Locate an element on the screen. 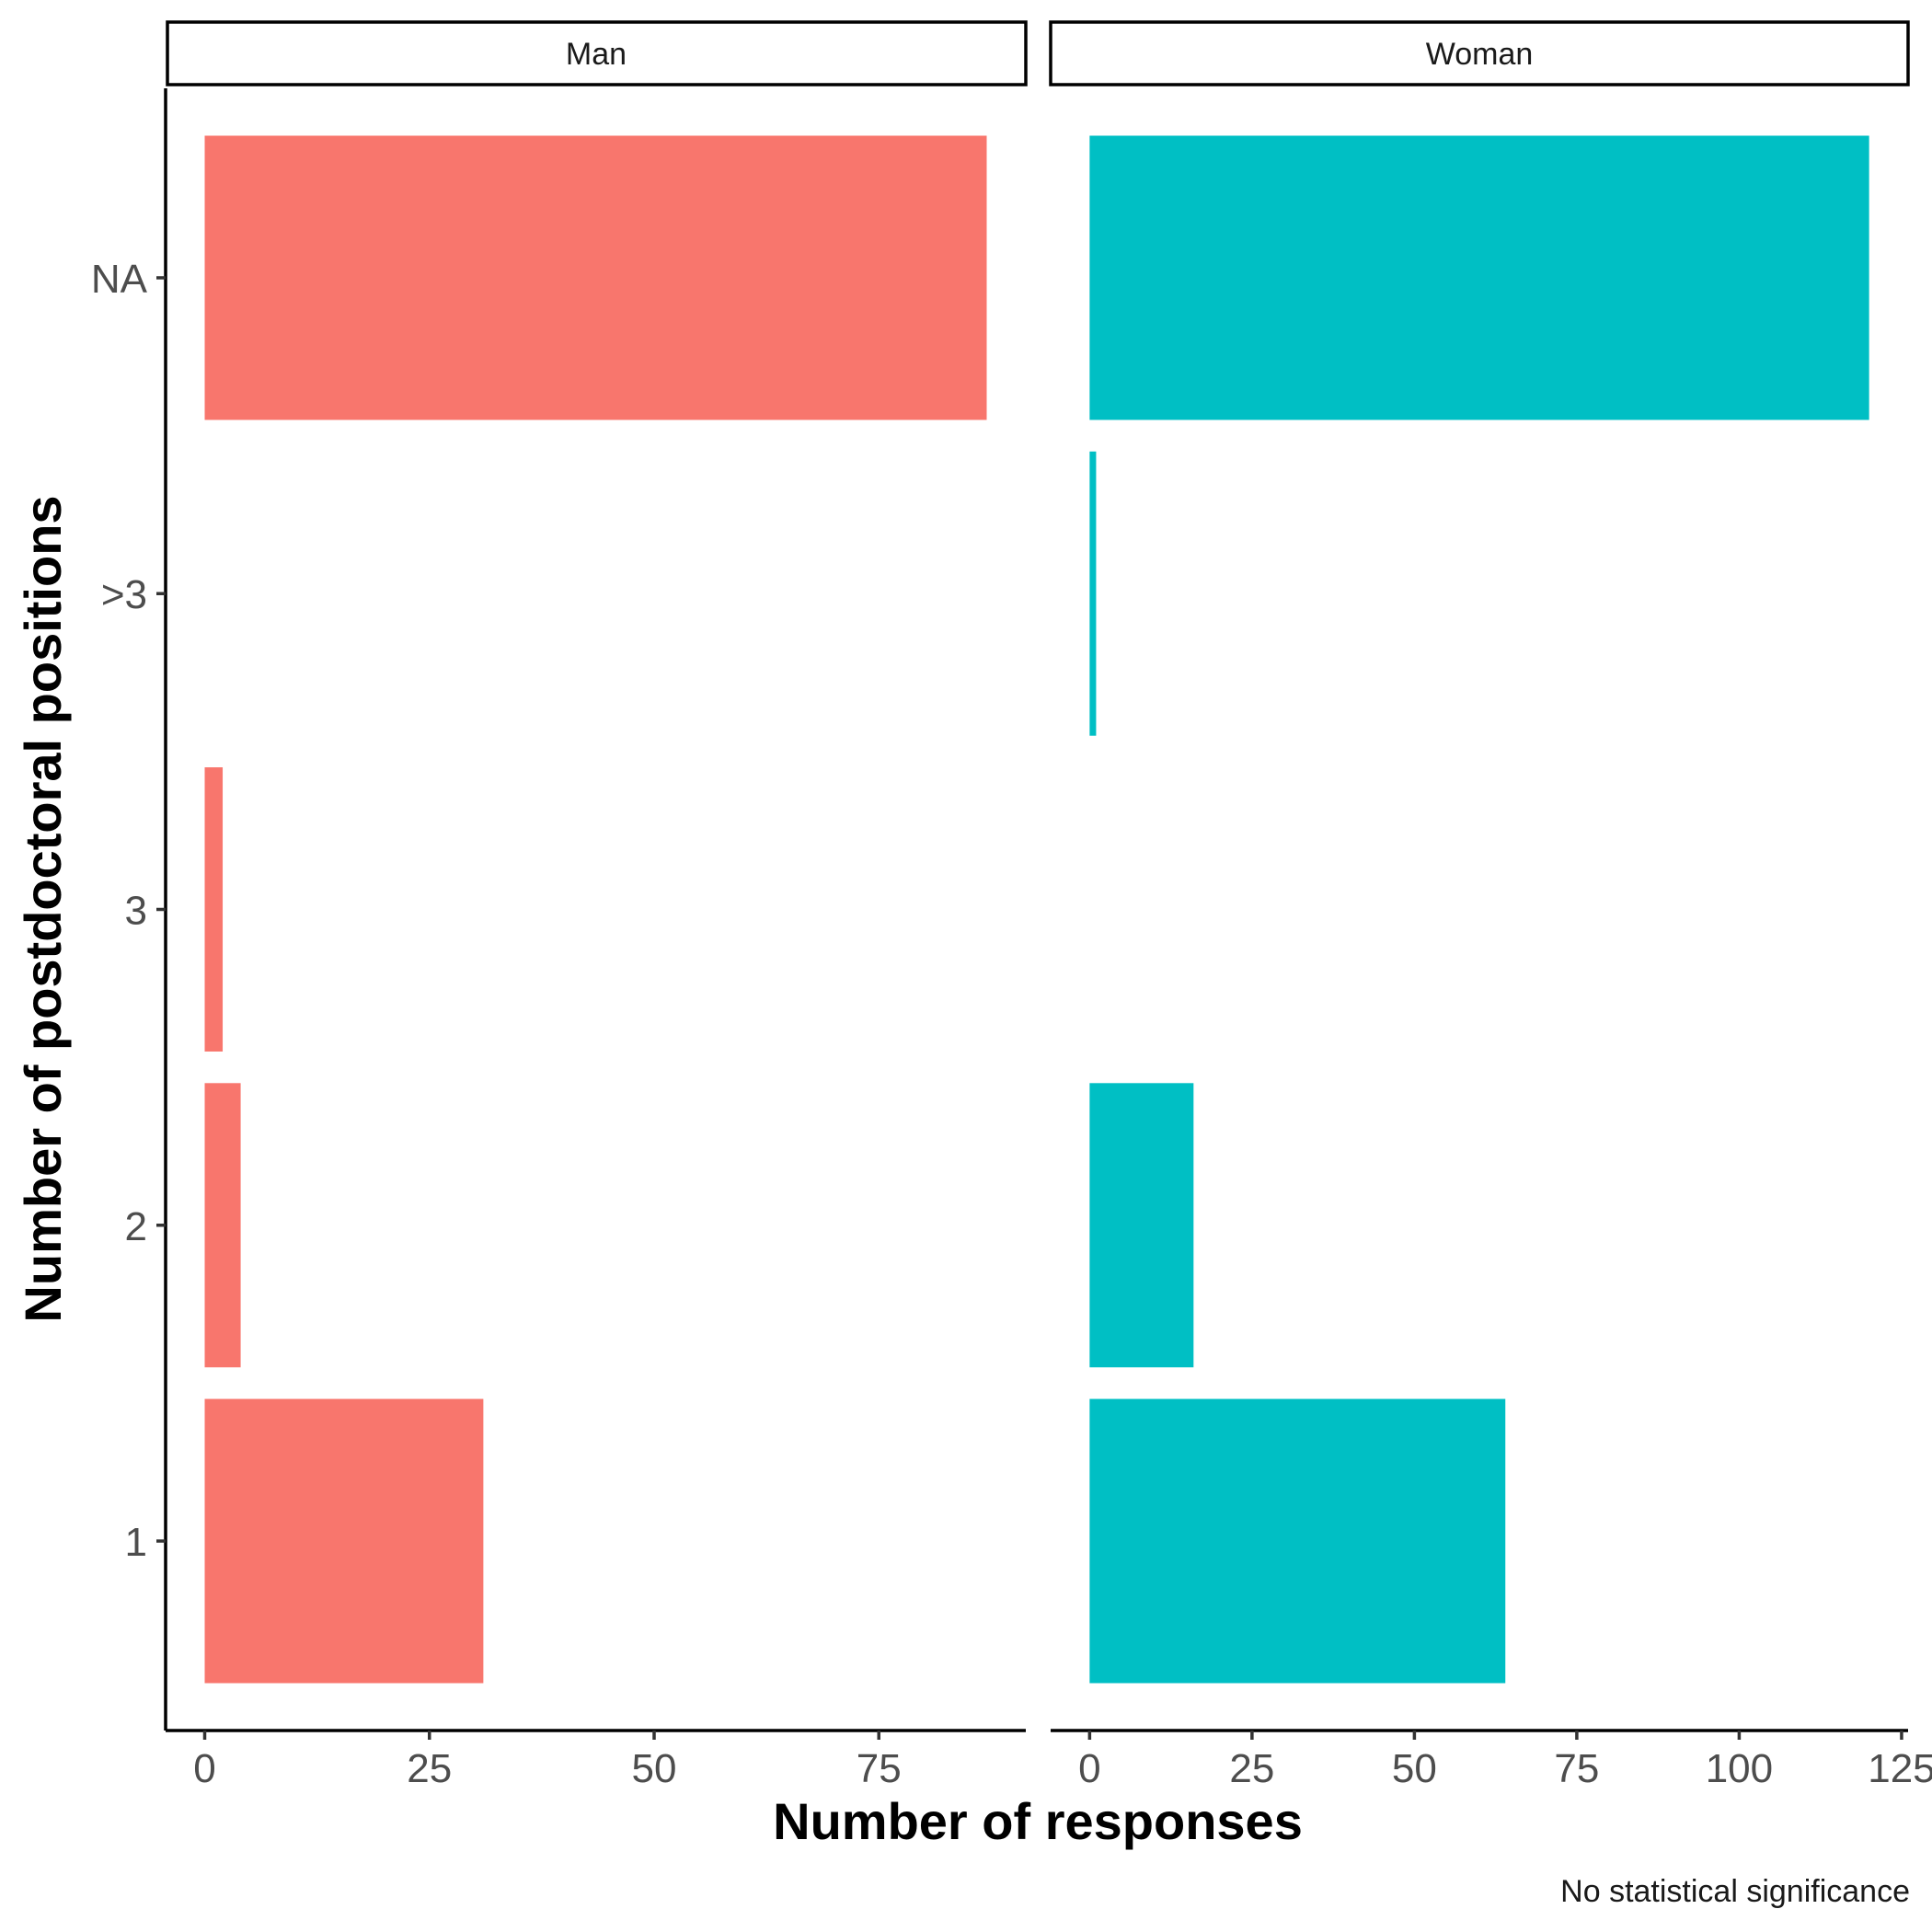 Image resolution: width=1932 pixels, height=1932 pixels. x-tick-label-woman-5: 125 is located at coordinates (1900, 1768).